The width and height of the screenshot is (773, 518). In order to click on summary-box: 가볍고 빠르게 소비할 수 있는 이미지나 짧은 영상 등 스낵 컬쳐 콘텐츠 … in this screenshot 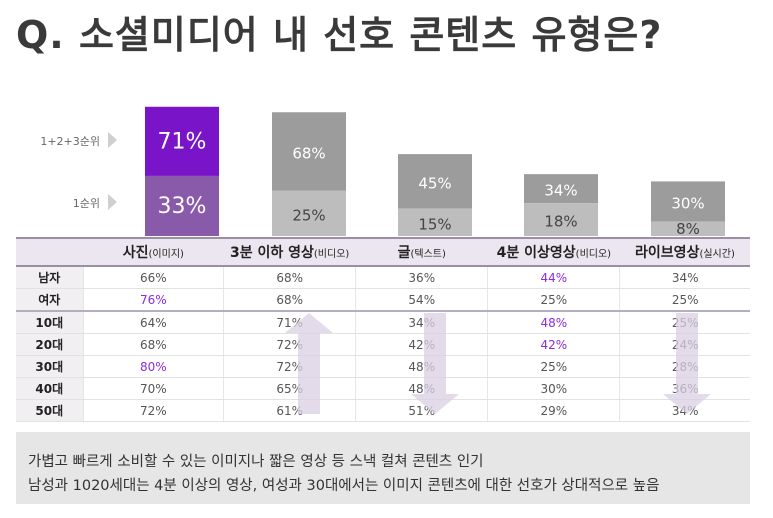, I will do `click(383, 468)`.